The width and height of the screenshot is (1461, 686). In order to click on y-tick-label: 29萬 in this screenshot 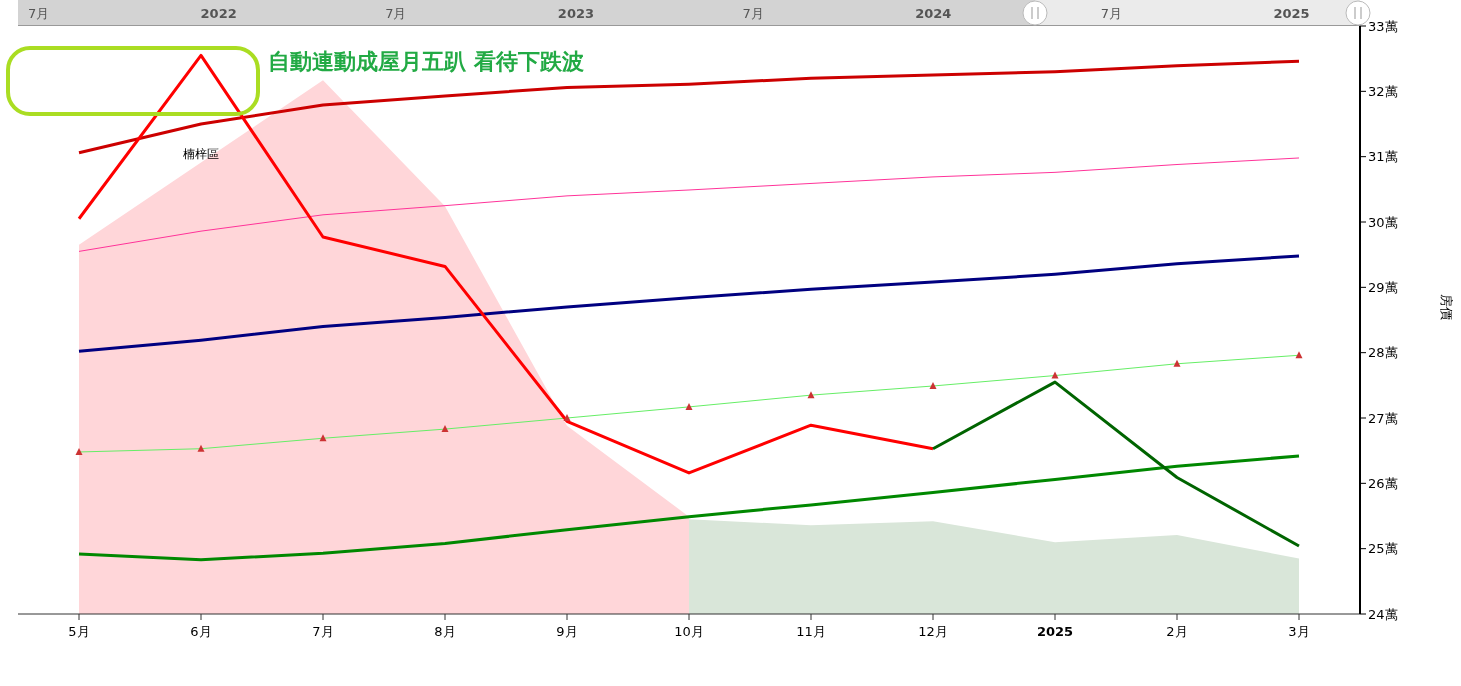, I will do `click(1383, 287)`.